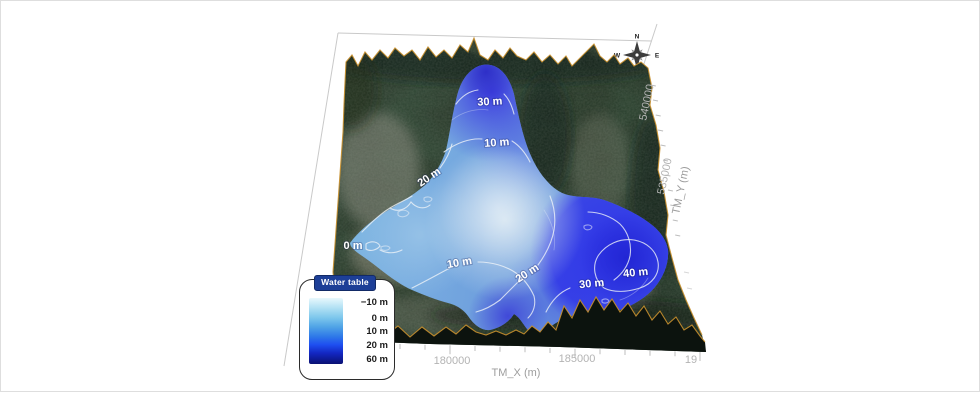  I want to click on x-tick-180000: 180000, so click(452, 361).